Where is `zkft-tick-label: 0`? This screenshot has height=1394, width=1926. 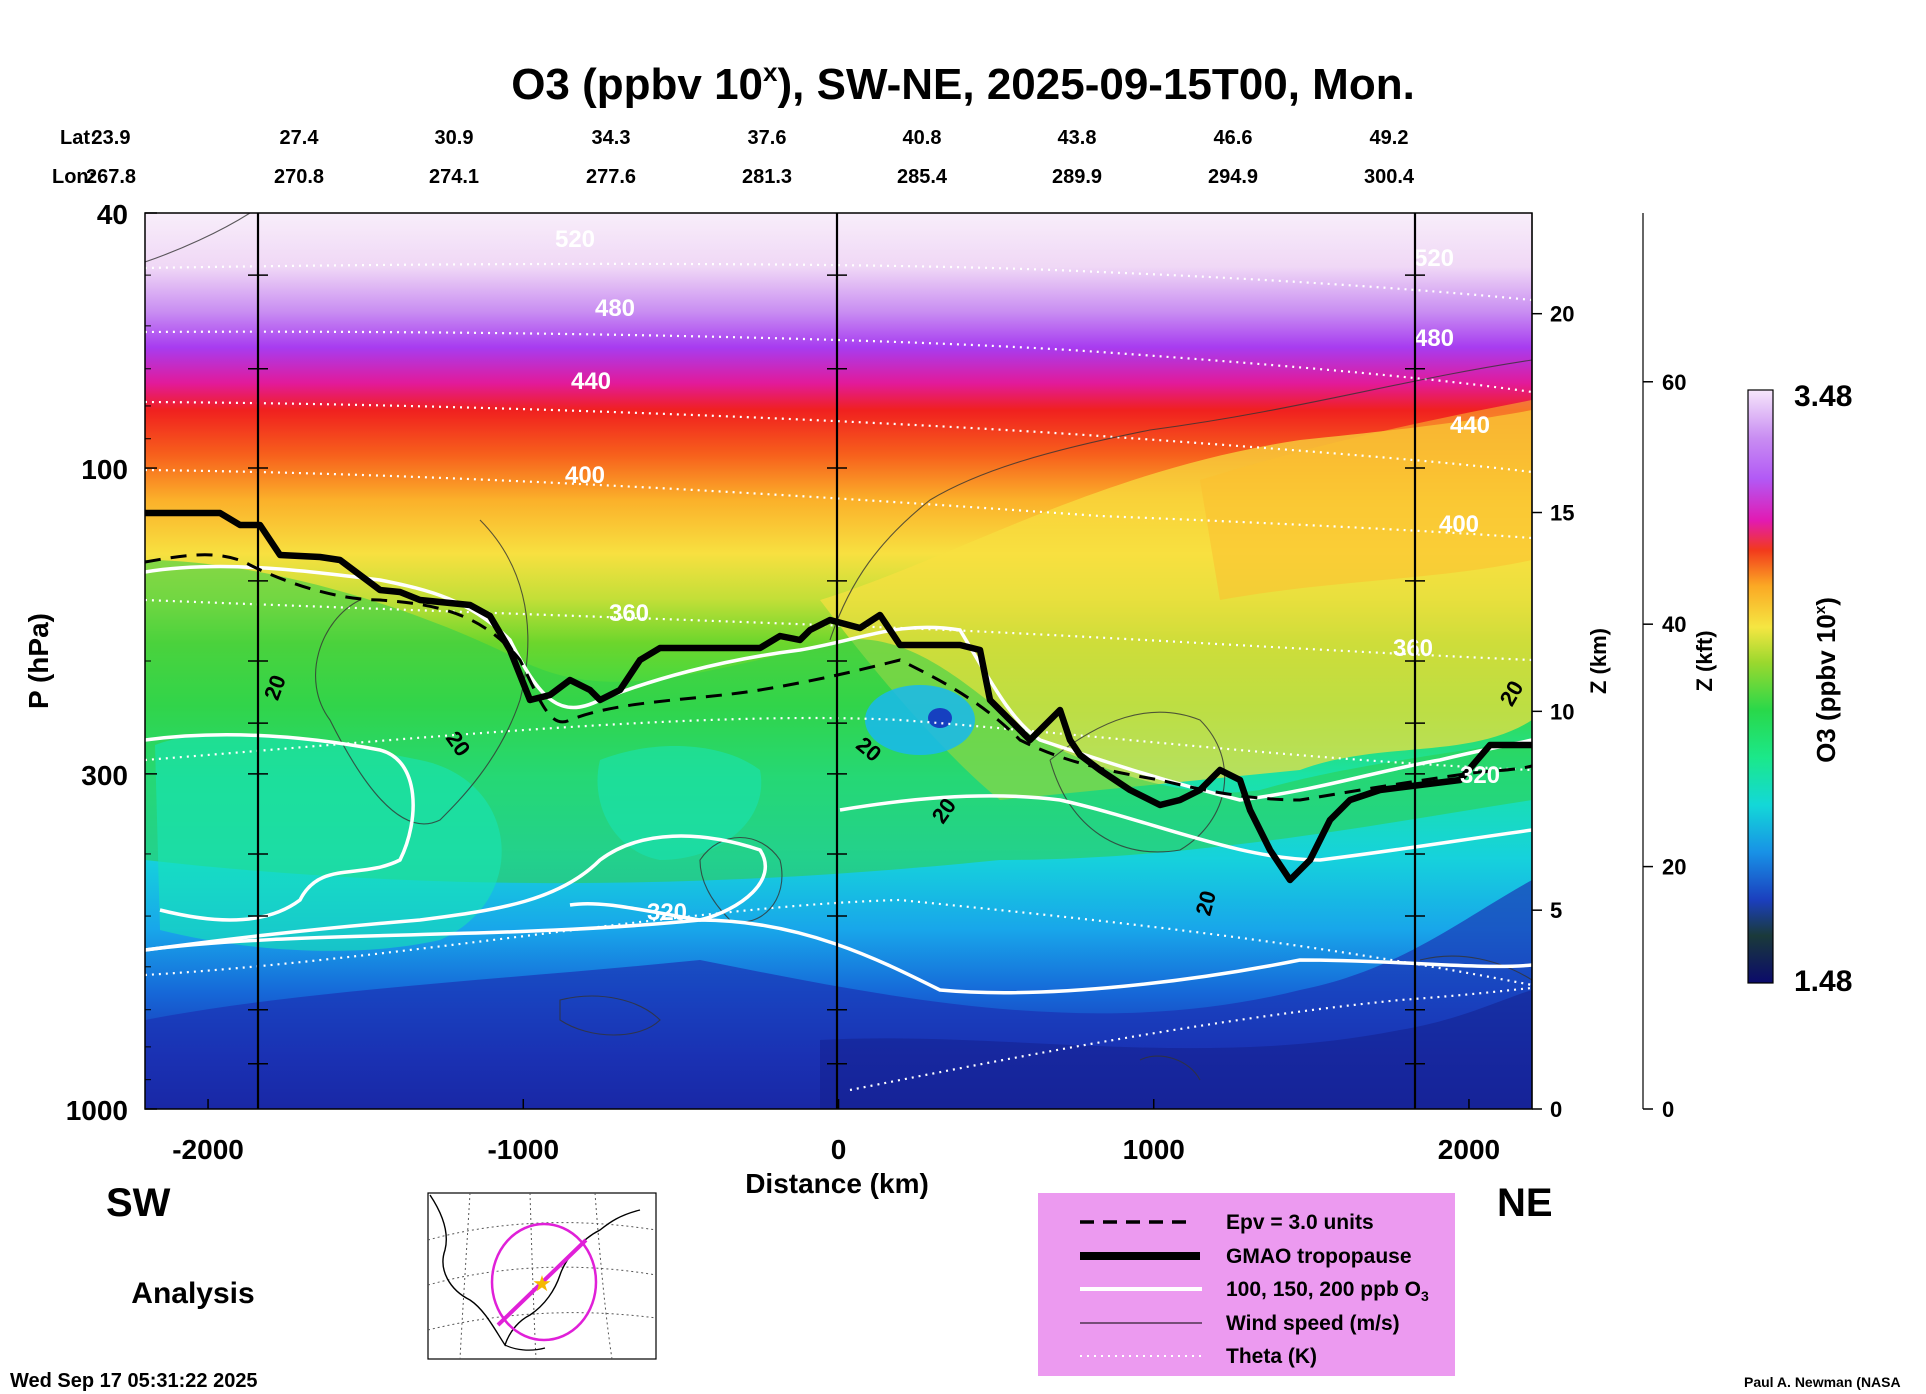
zkft-tick-label: 0 is located at coordinates (1668, 1109).